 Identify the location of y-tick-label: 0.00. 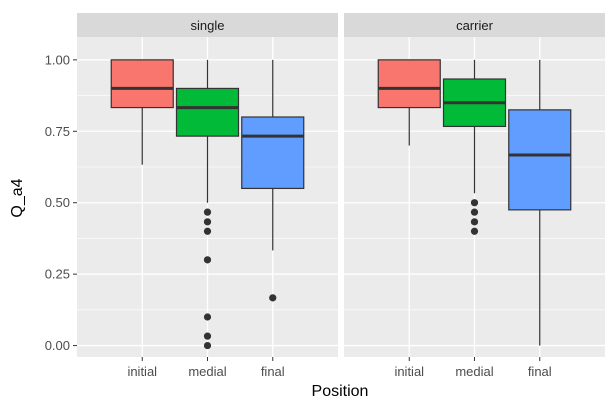
(57, 345).